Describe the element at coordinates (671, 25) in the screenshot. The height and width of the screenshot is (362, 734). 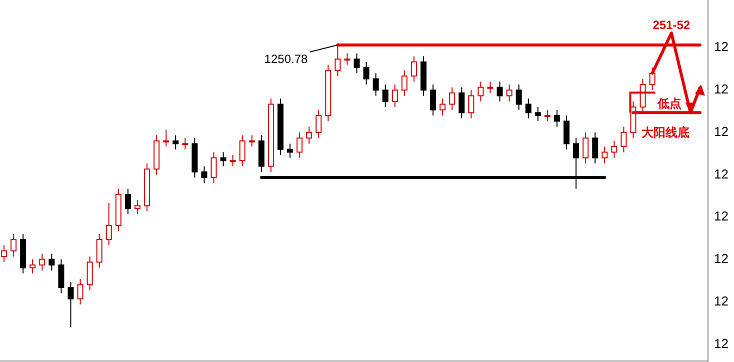
I see `text: 251-52` at that location.